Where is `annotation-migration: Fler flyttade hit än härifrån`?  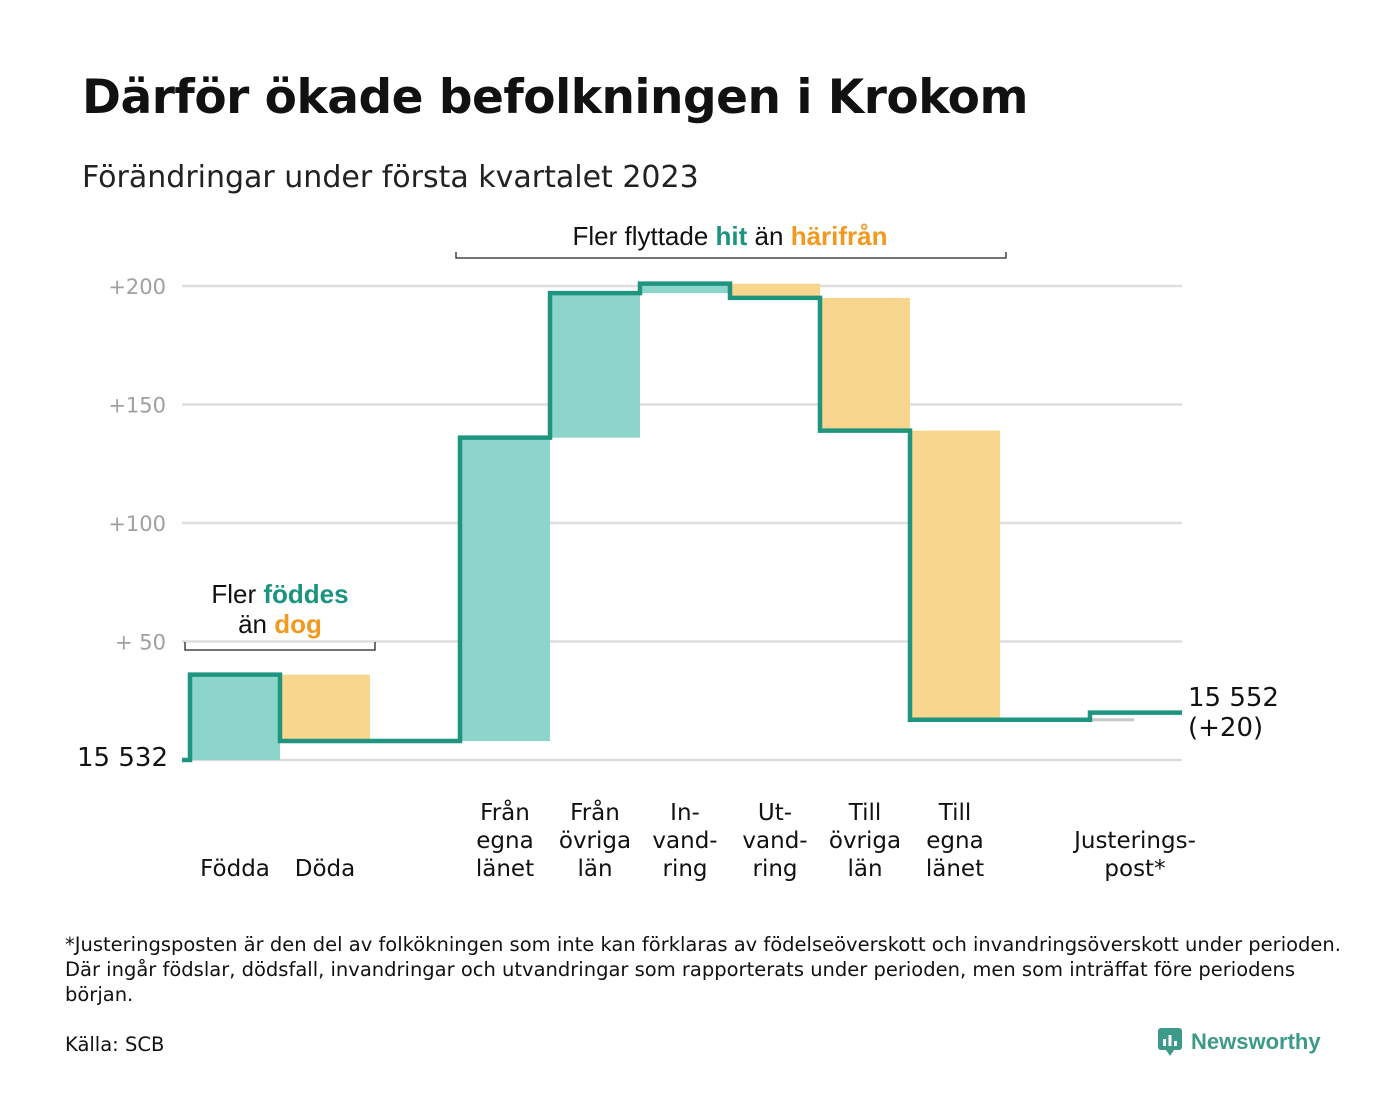
annotation-migration: Fler flyttade hit än härifrån is located at coordinates (729, 236).